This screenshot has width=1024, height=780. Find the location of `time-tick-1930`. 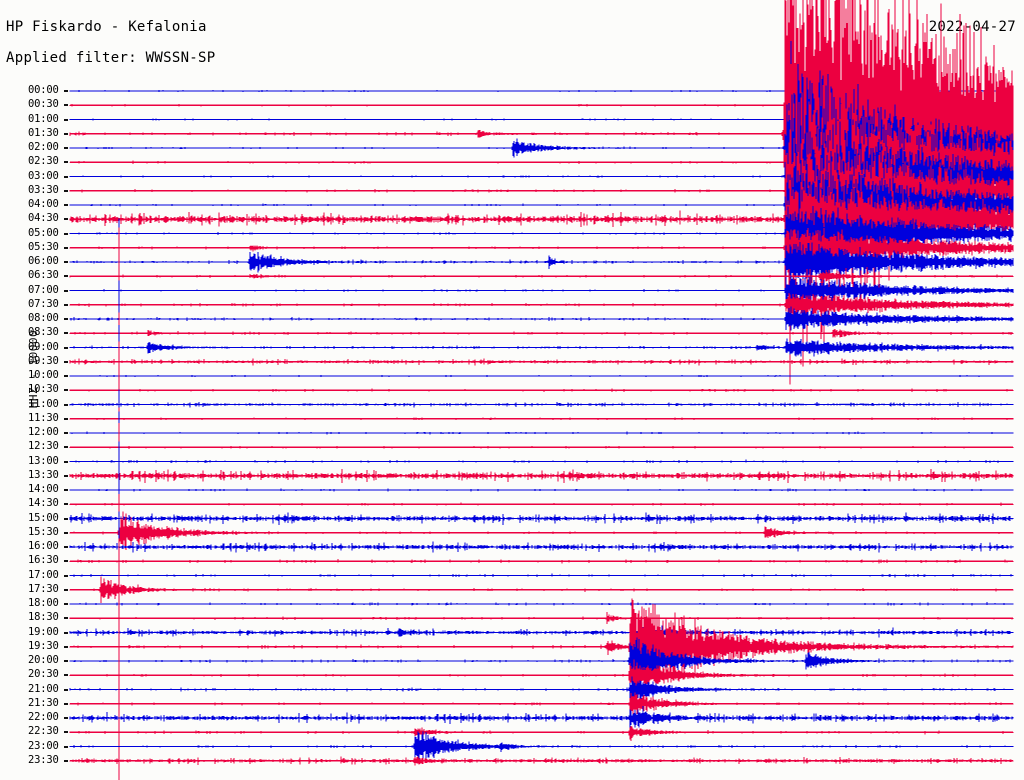

time-tick-1930 is located at coordinates (66, 646).